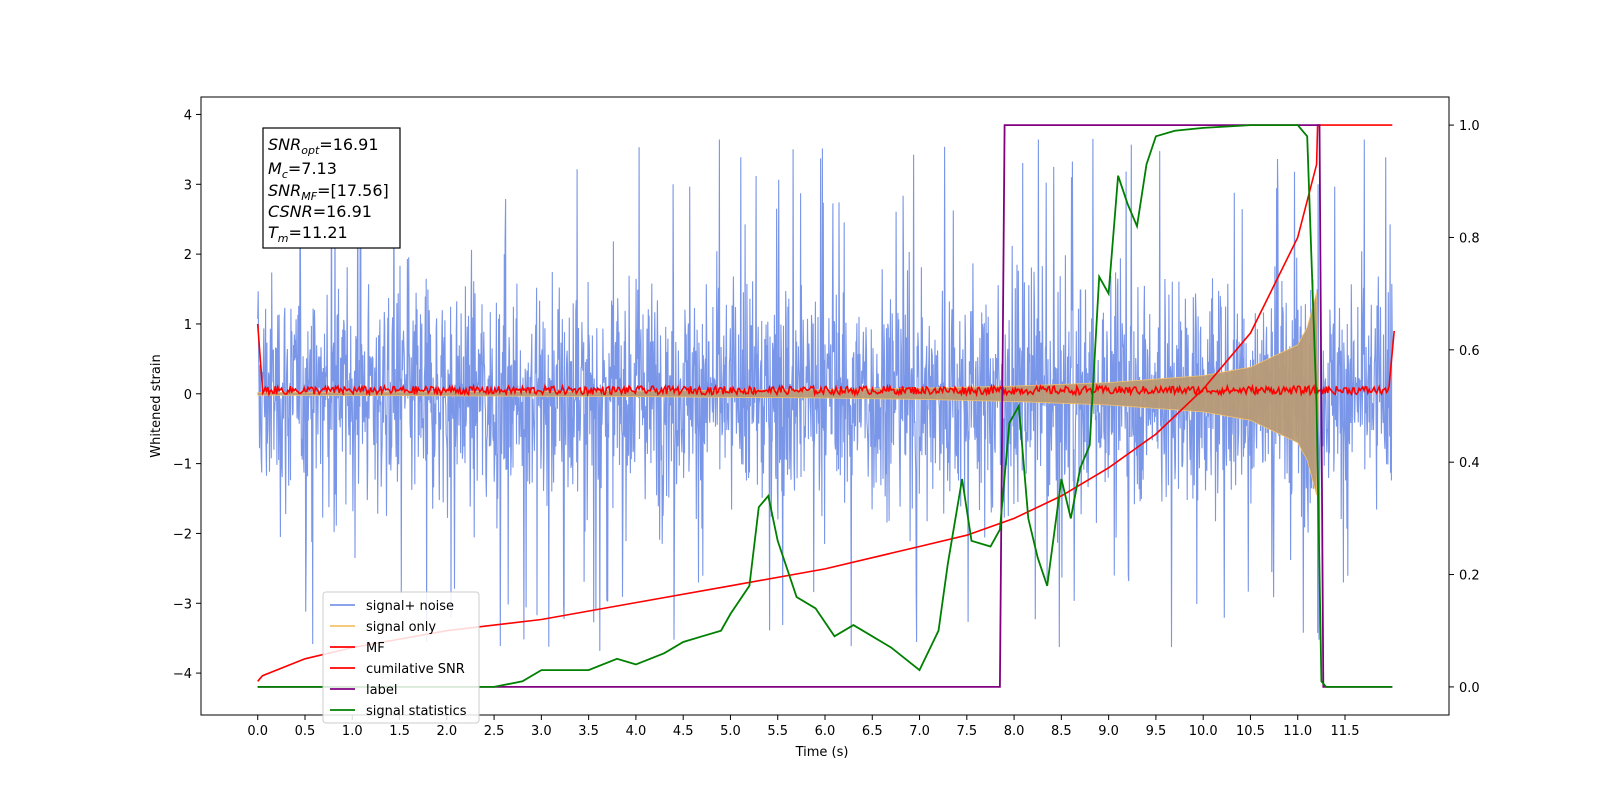 This screenshot has width=1600, height=800. What do you see at coordinates (1469, 238) in the screenshot?
I see `y2-tick-label: 0.8` at bounding box center [1469, 238].